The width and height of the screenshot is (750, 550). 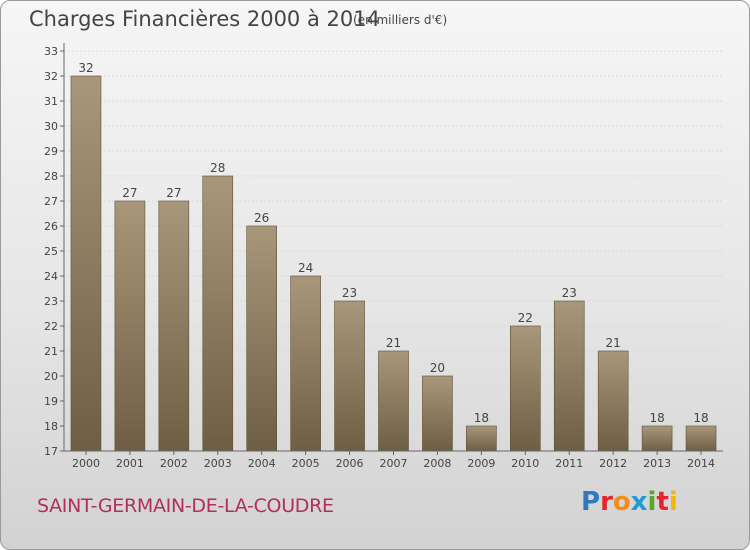 I want to click on bar-2003, so click(x=218, y=313).